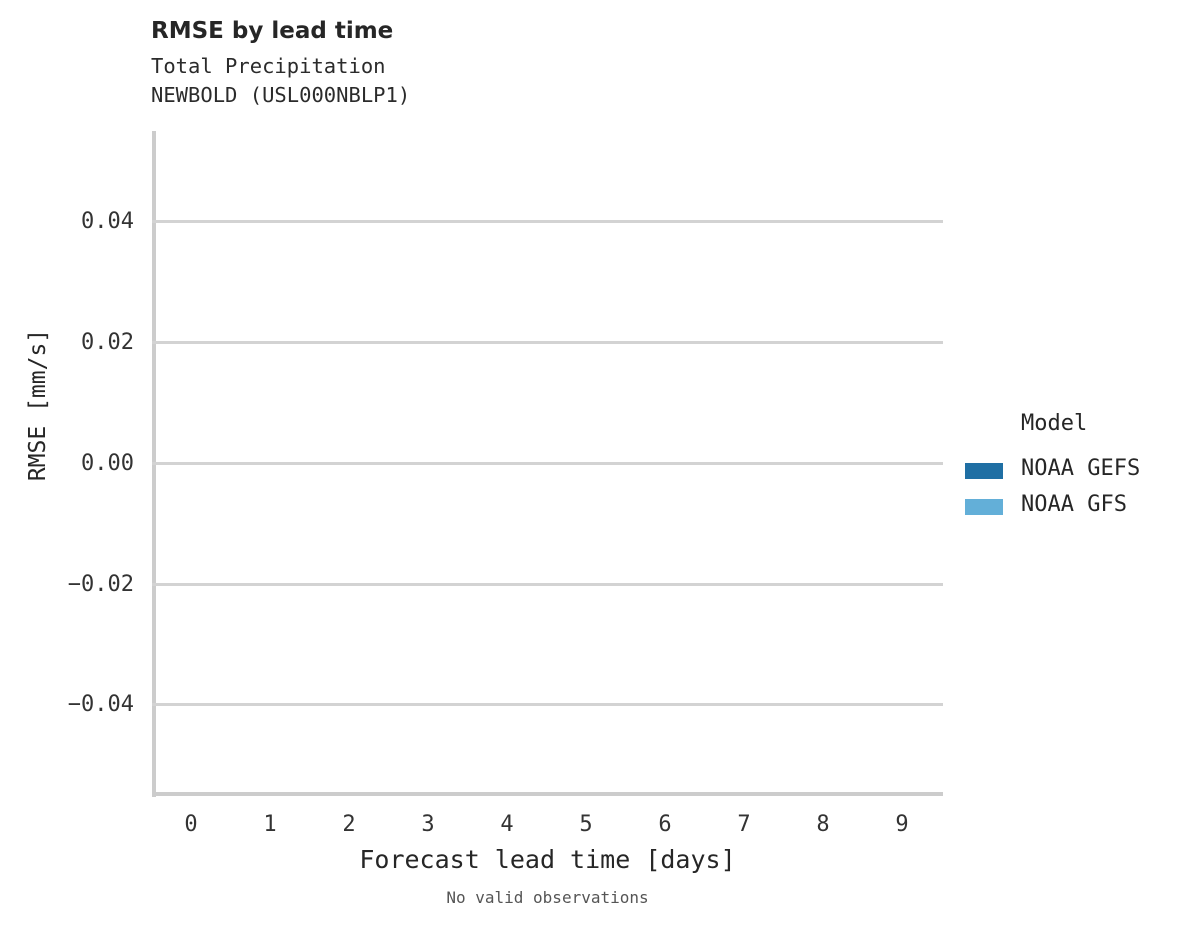 The width and height of the screenshot is (1182, 928). Describe the element at coordinates (507, 824) in the screenshot. I see `x-tick-label: 4` at that location.